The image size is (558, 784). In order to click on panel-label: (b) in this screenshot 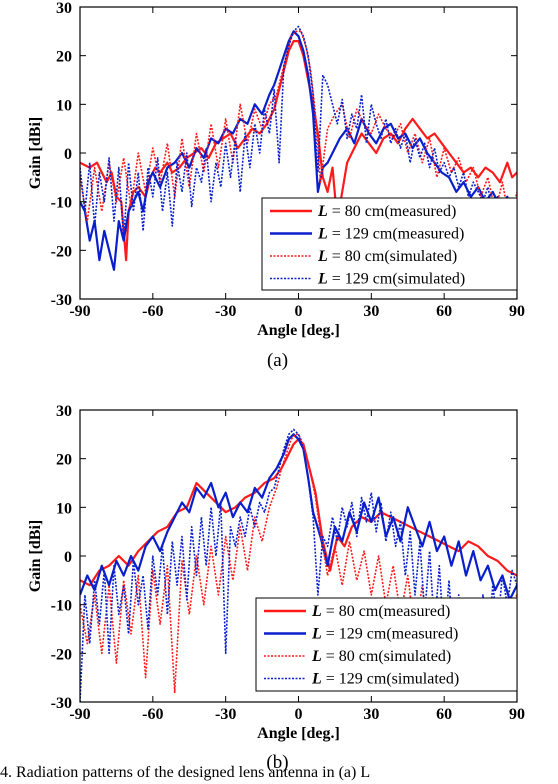, I will do `click(277, 762)`.